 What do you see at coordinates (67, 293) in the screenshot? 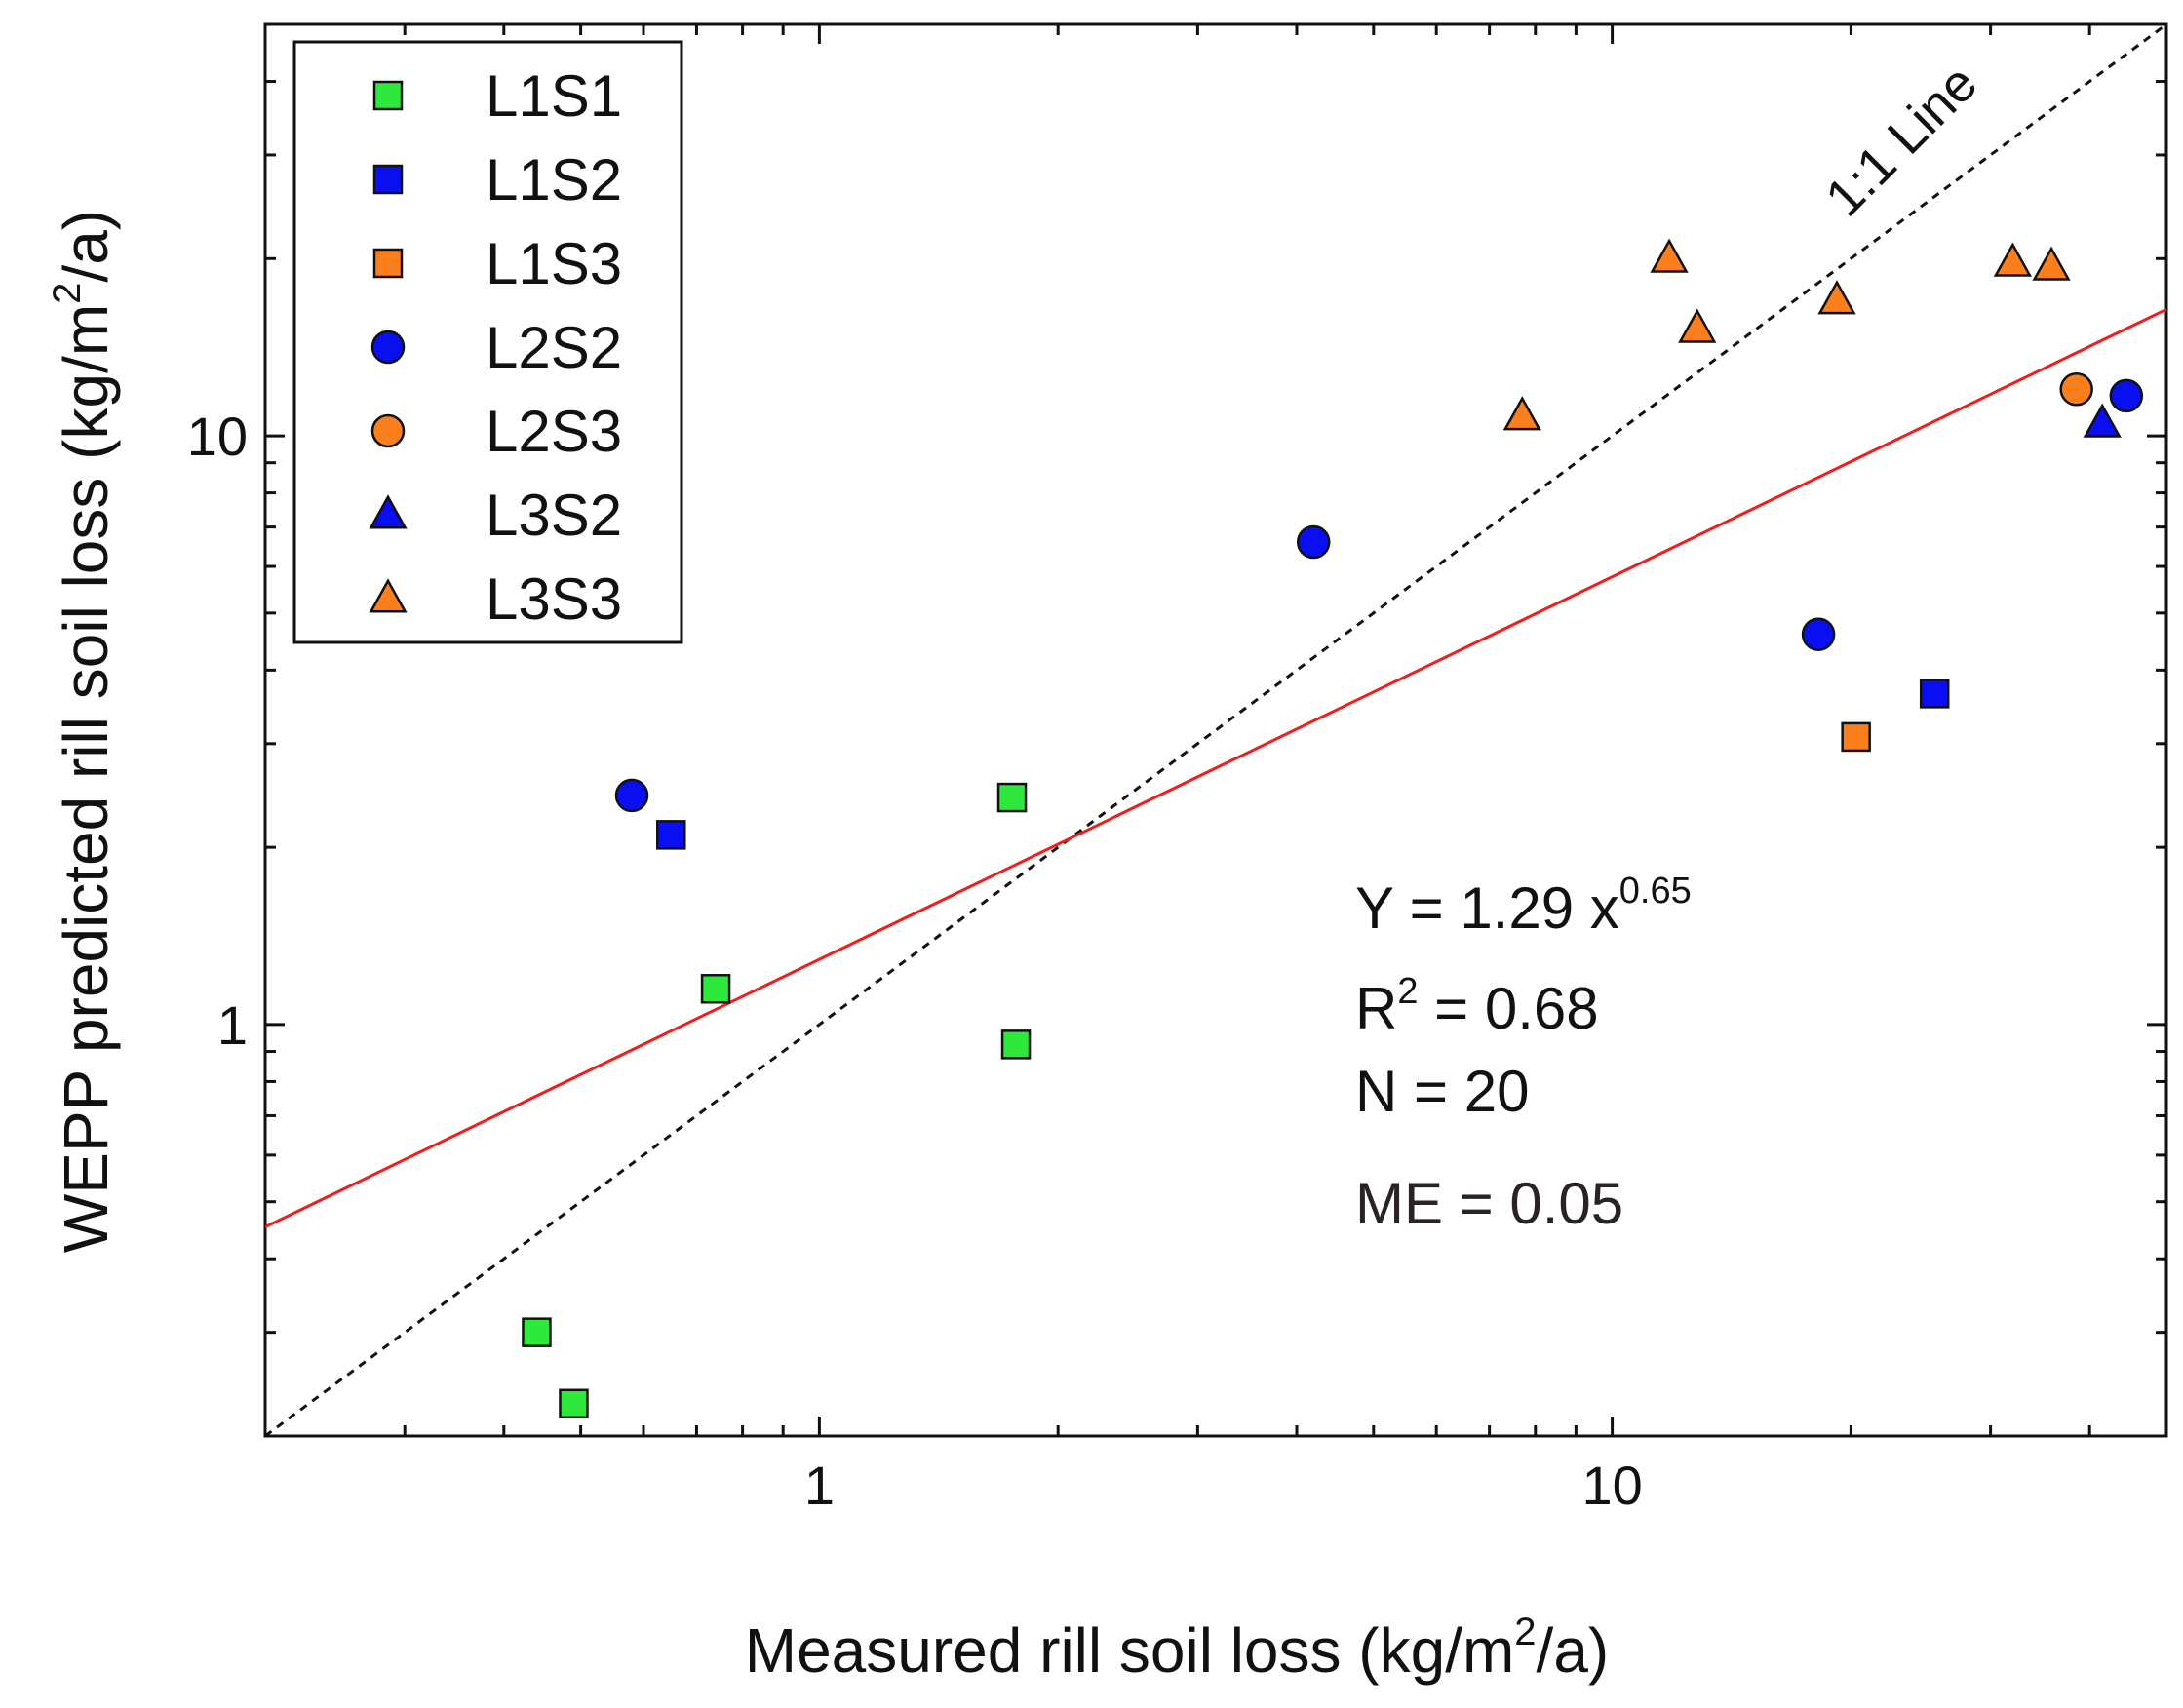
I see `y-axis-label-sup: 2` at bounding box center [67, 293].